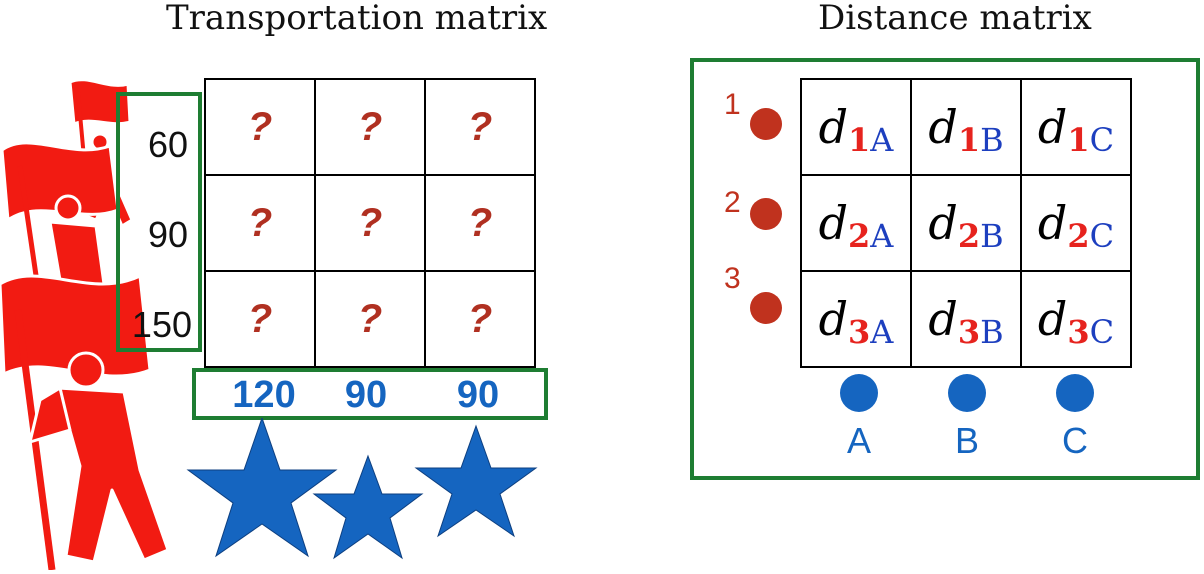 The image size is (1204, 574). I want to click on distance-cell: d3A, so click(856, 319).